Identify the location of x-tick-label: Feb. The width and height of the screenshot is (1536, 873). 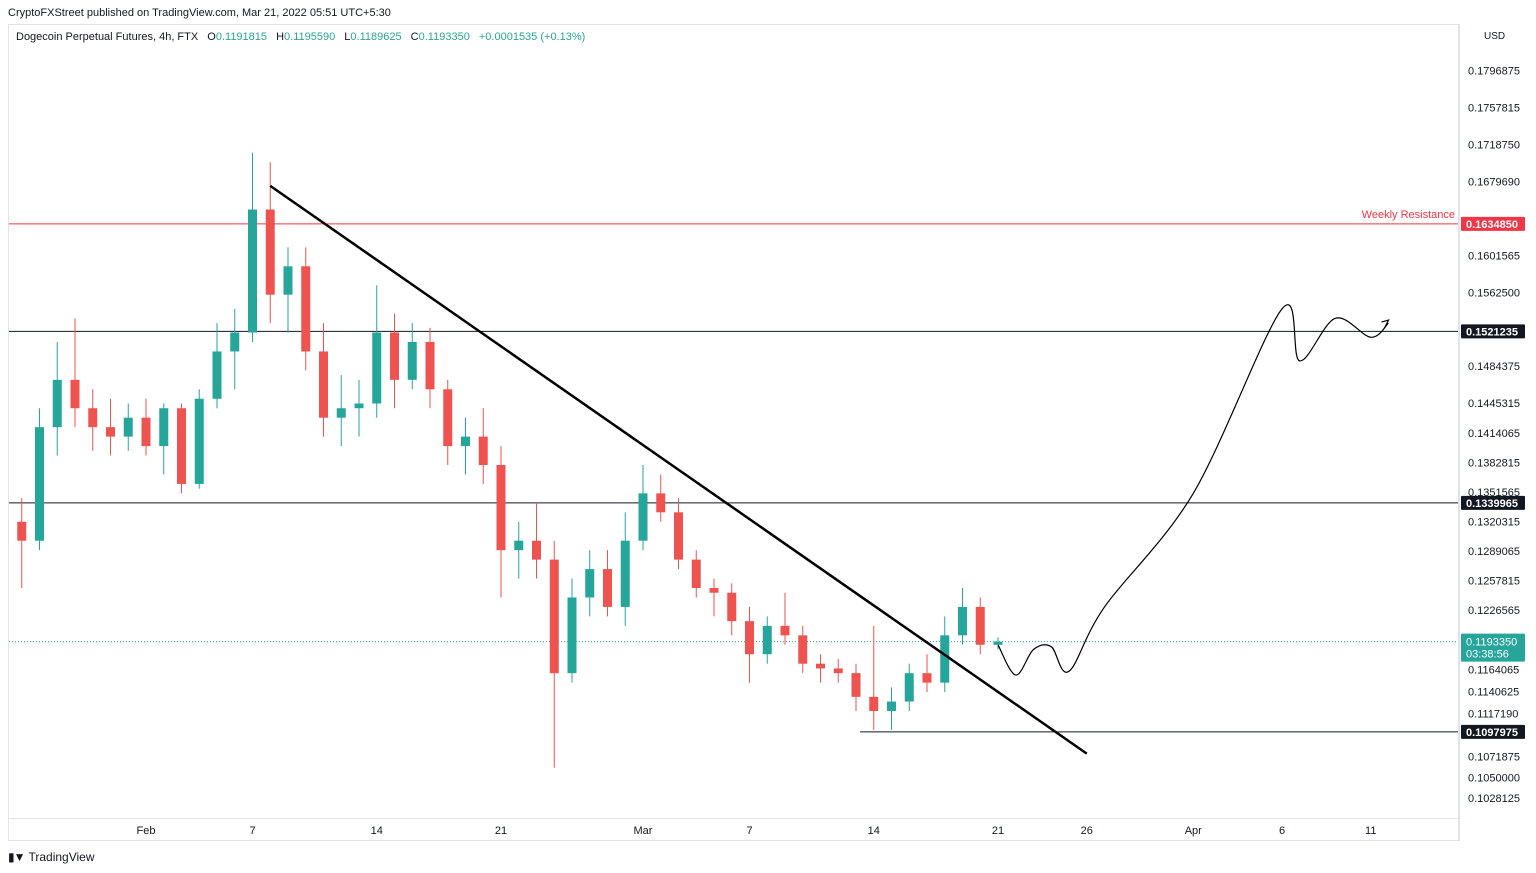
(146, 831).